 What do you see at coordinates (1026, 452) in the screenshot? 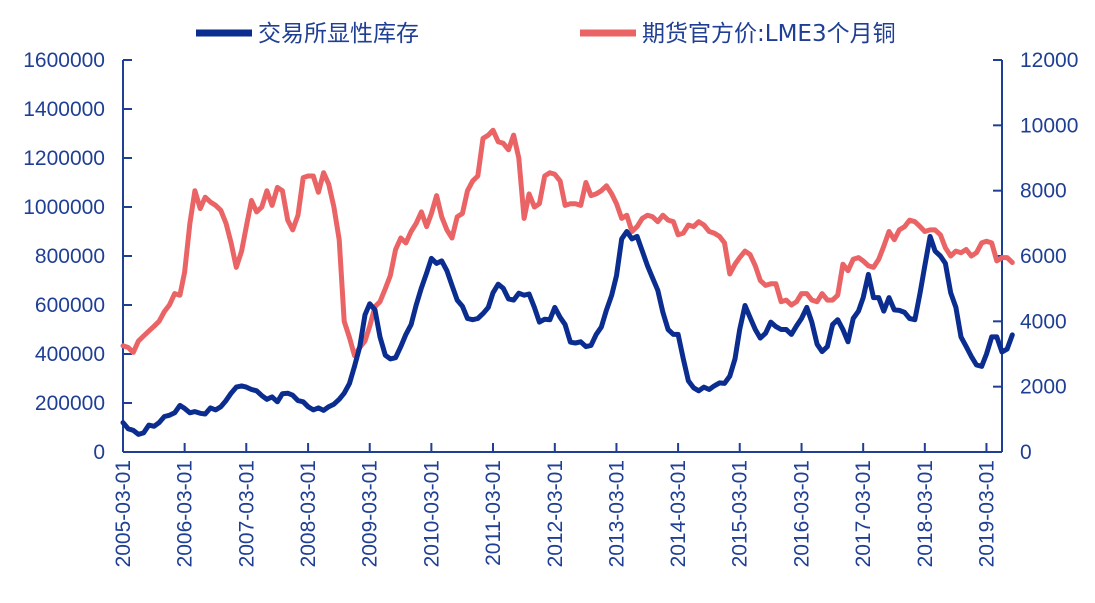
I see `y-right-tick-label: 0` at bounding box center [1026, 452].